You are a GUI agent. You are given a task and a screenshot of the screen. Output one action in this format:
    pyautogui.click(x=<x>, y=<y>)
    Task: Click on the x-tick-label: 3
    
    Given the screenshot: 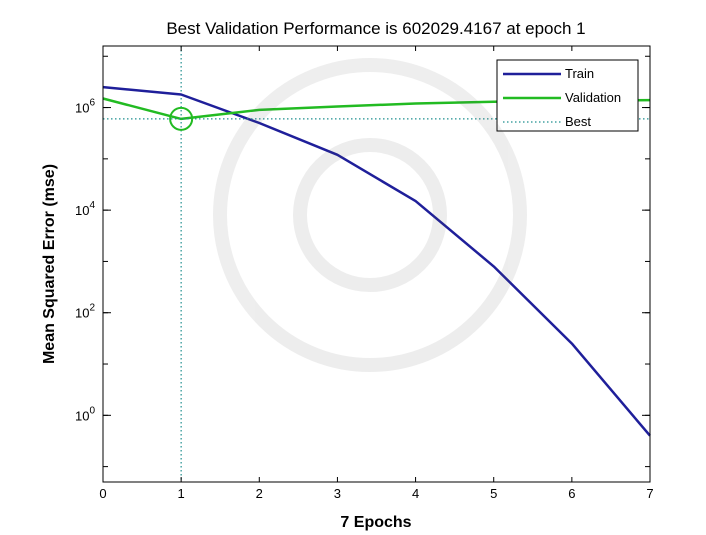 What is the action you would take?
    pyautogui.click(x=337, y=493)
    